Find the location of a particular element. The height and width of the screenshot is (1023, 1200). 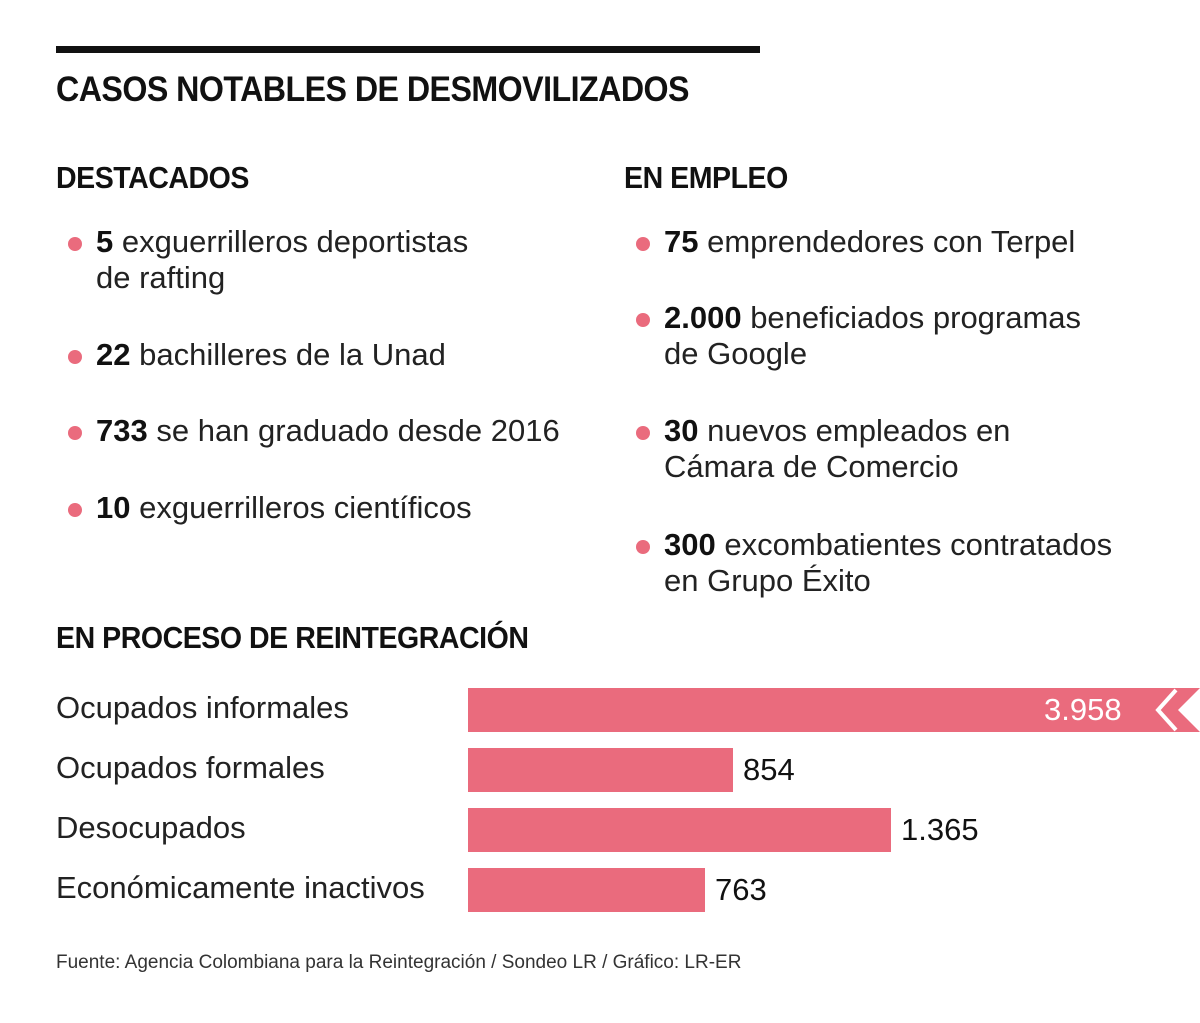

item-number: 75 is located at coordinates (681, 241).